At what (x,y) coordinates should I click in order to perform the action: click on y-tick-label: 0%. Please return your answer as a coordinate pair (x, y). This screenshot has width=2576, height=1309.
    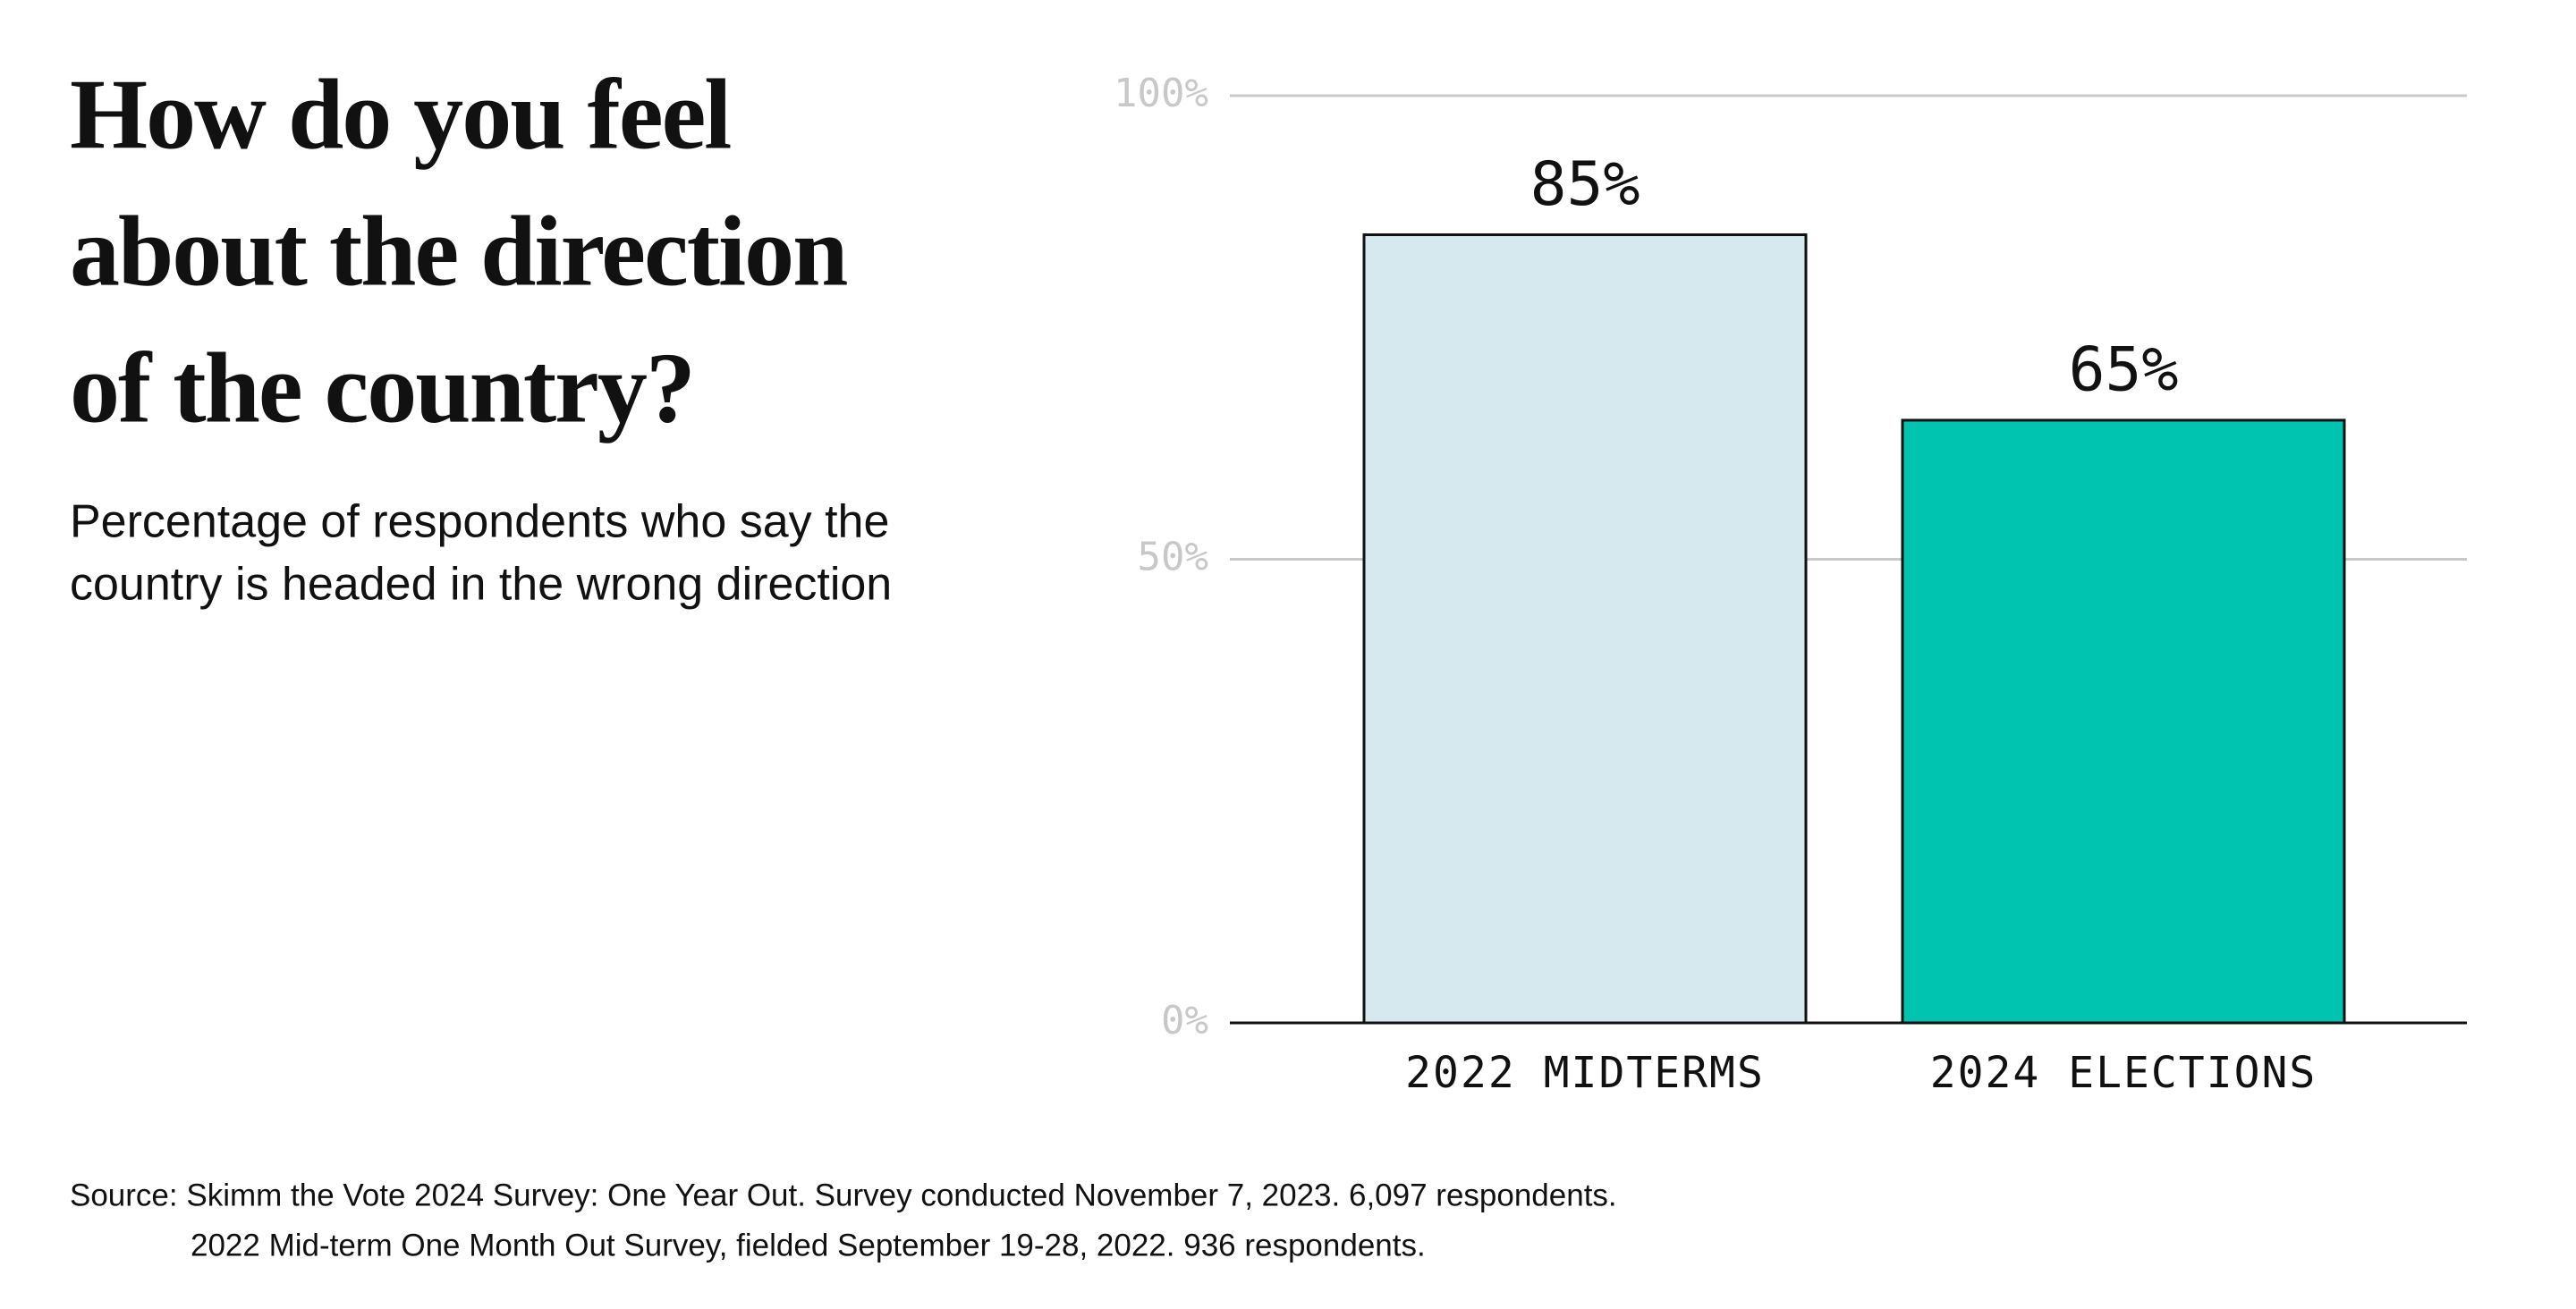
    Looking at the image, I should click on (1184, 1020).